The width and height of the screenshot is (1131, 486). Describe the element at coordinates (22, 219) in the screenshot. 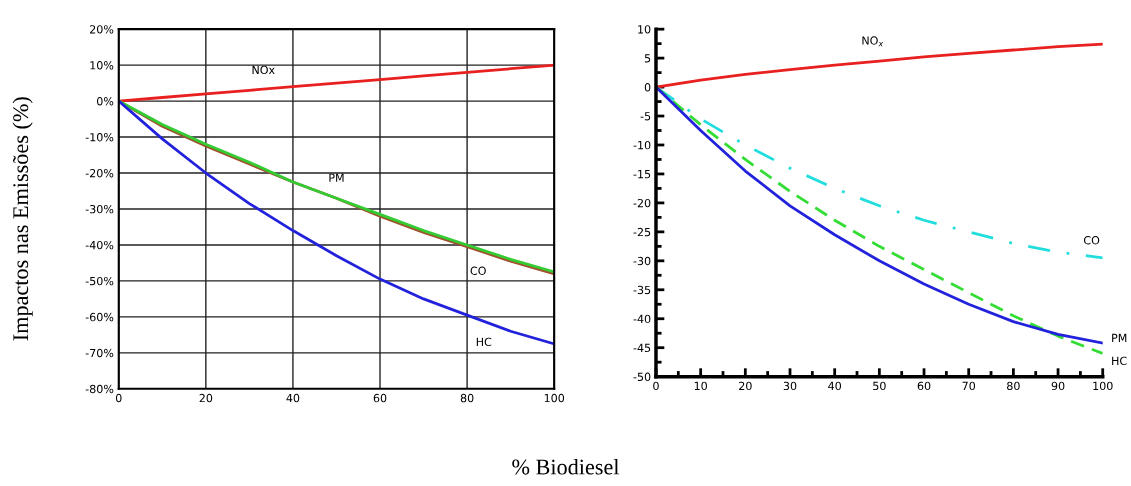

I see `y-axis-title: Impactos nas Emissões (%)` at that location.